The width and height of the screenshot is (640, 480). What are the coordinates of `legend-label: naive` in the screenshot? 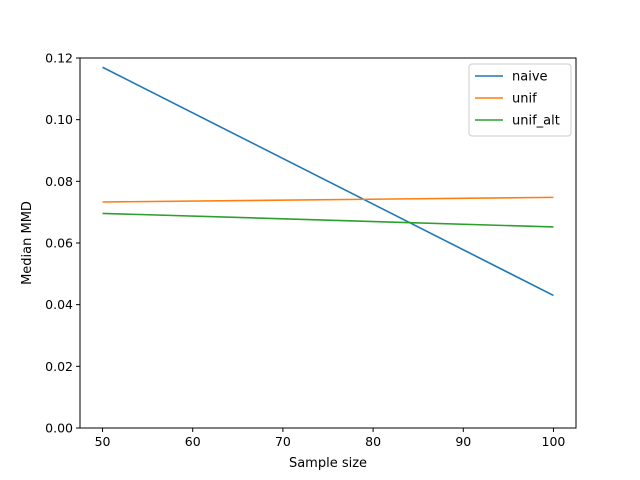 It's located at (530, 77).